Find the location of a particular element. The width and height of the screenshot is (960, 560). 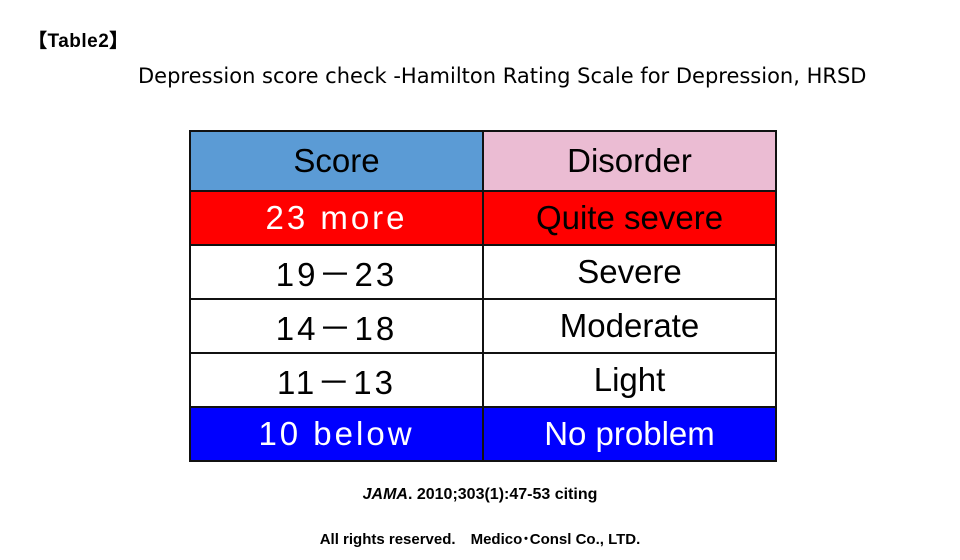

disorder-cell: No problem is located at coordinates (629, 434).